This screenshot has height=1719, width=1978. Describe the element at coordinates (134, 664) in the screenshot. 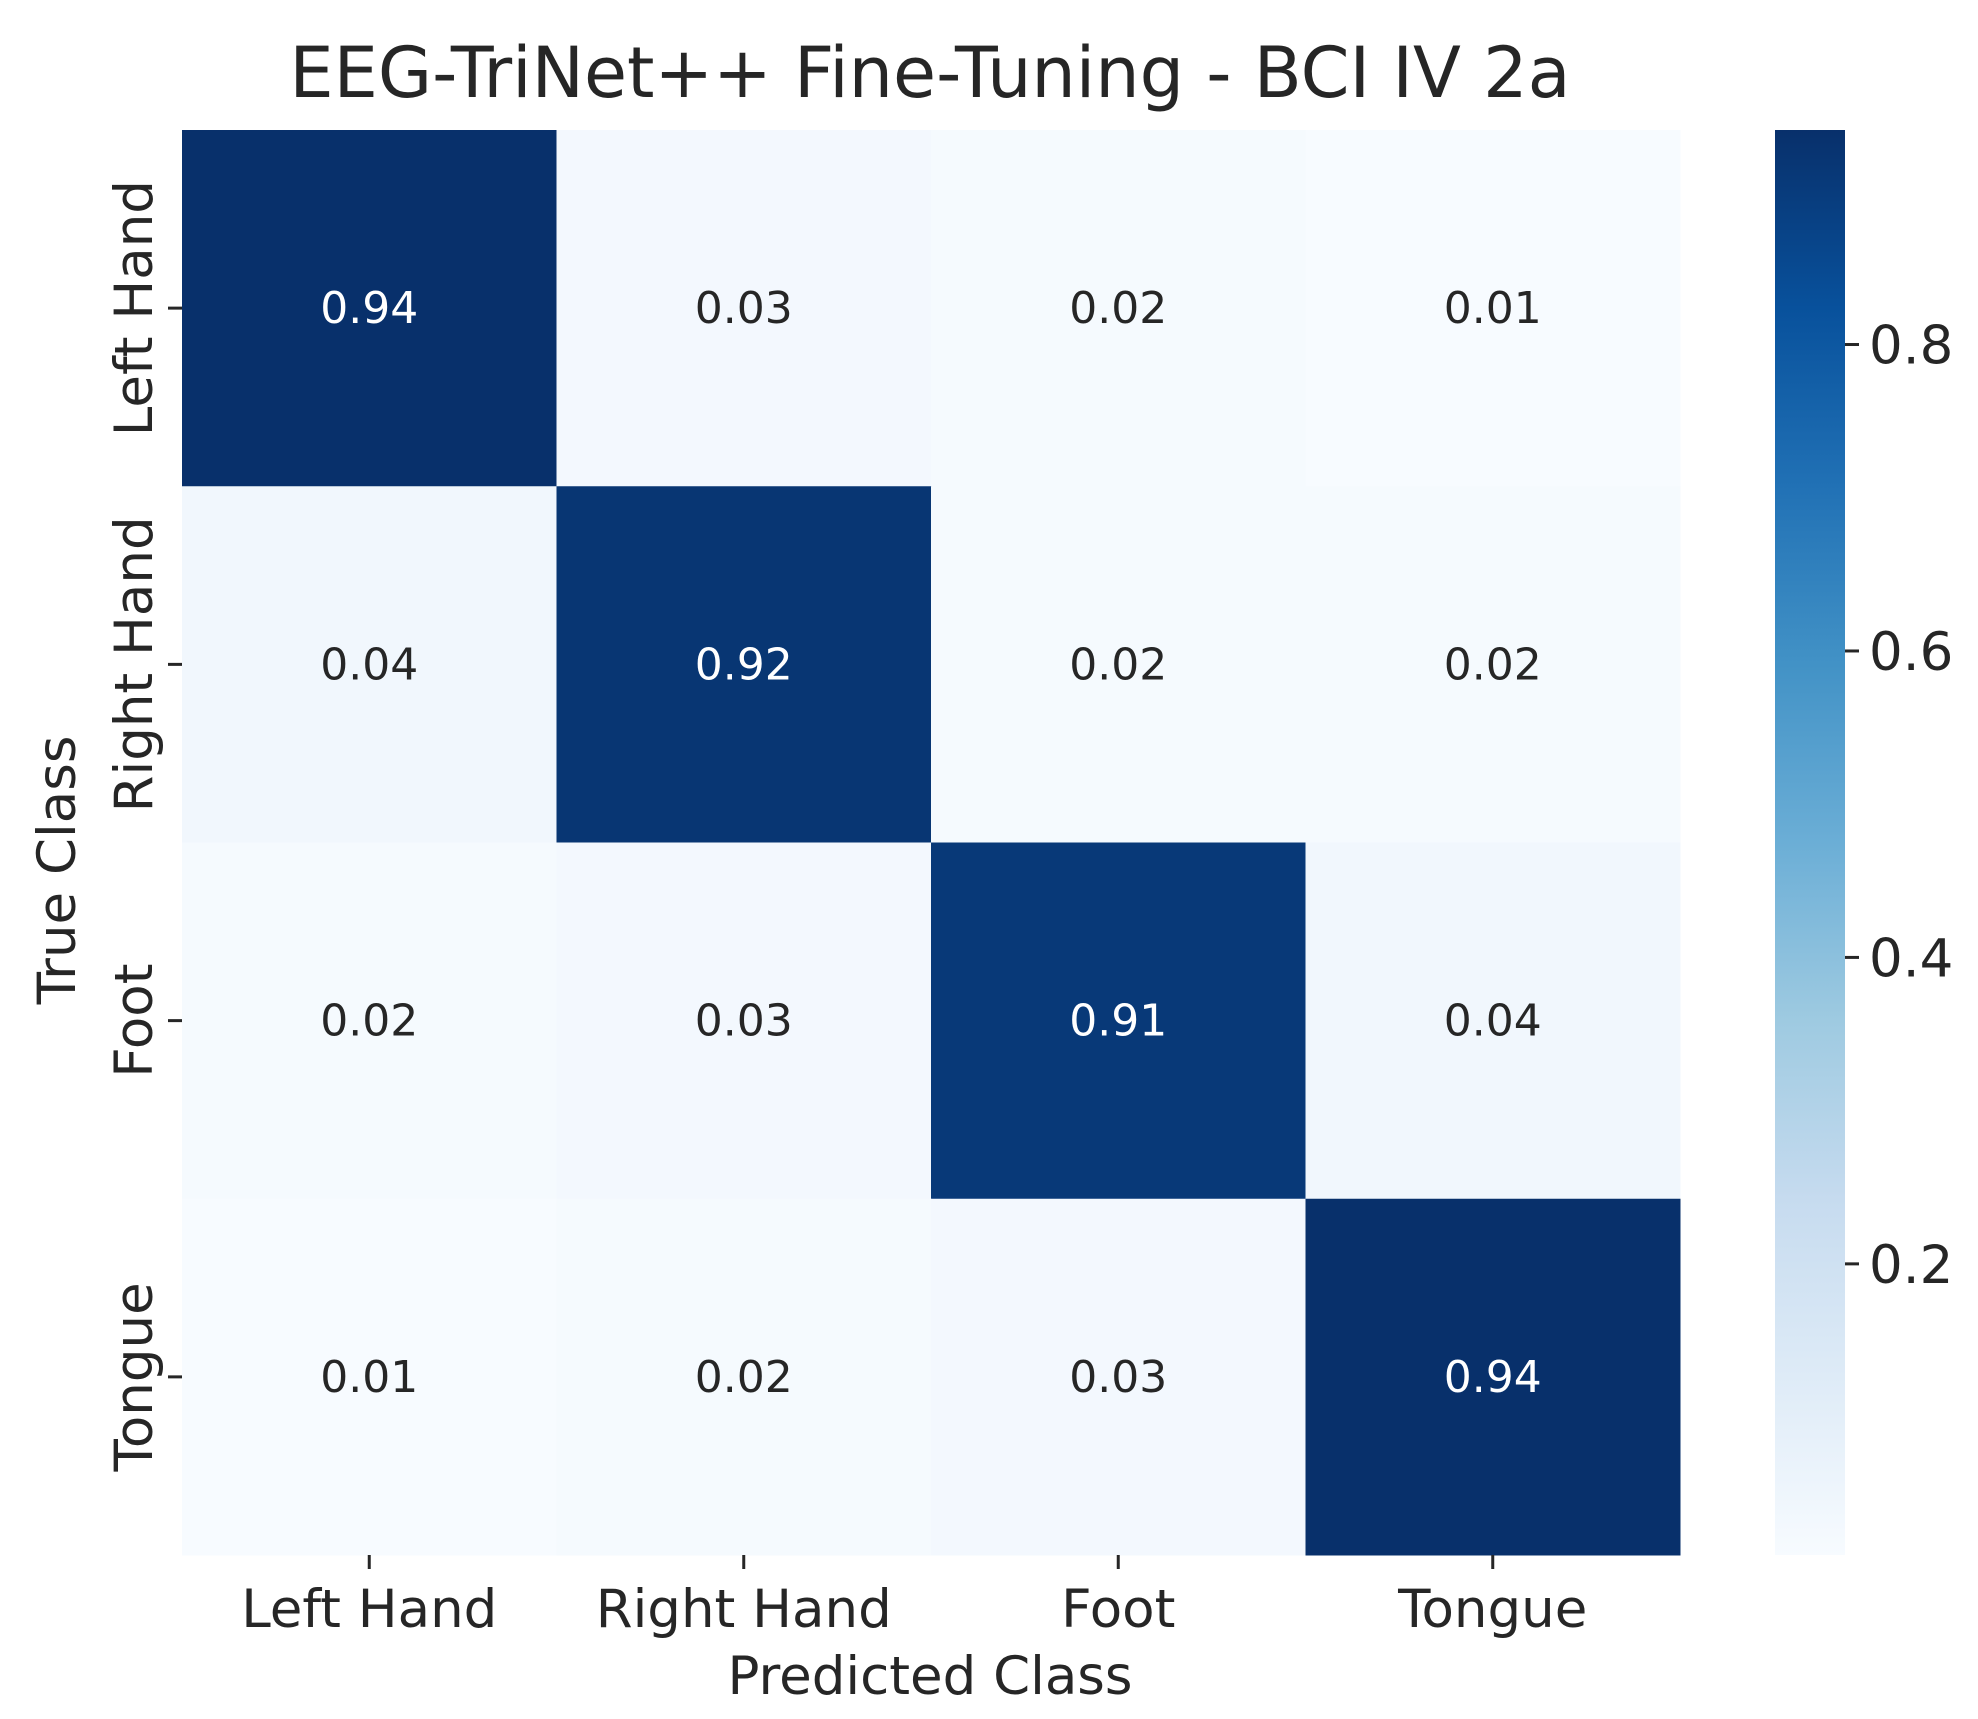

I see `y-tick-label: Right Hand` at that location.